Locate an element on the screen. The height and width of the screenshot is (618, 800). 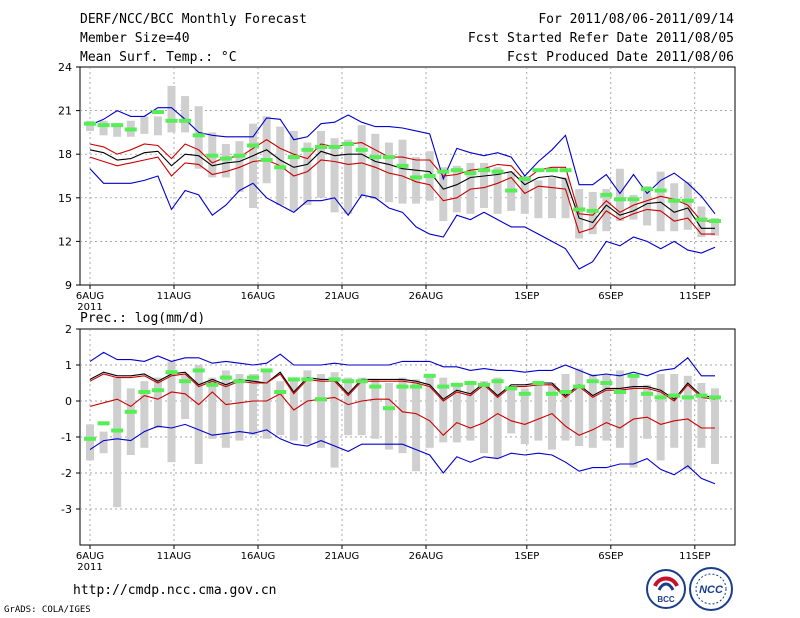
temp-ytick-label: 9 is located at coordinates (68, 285).